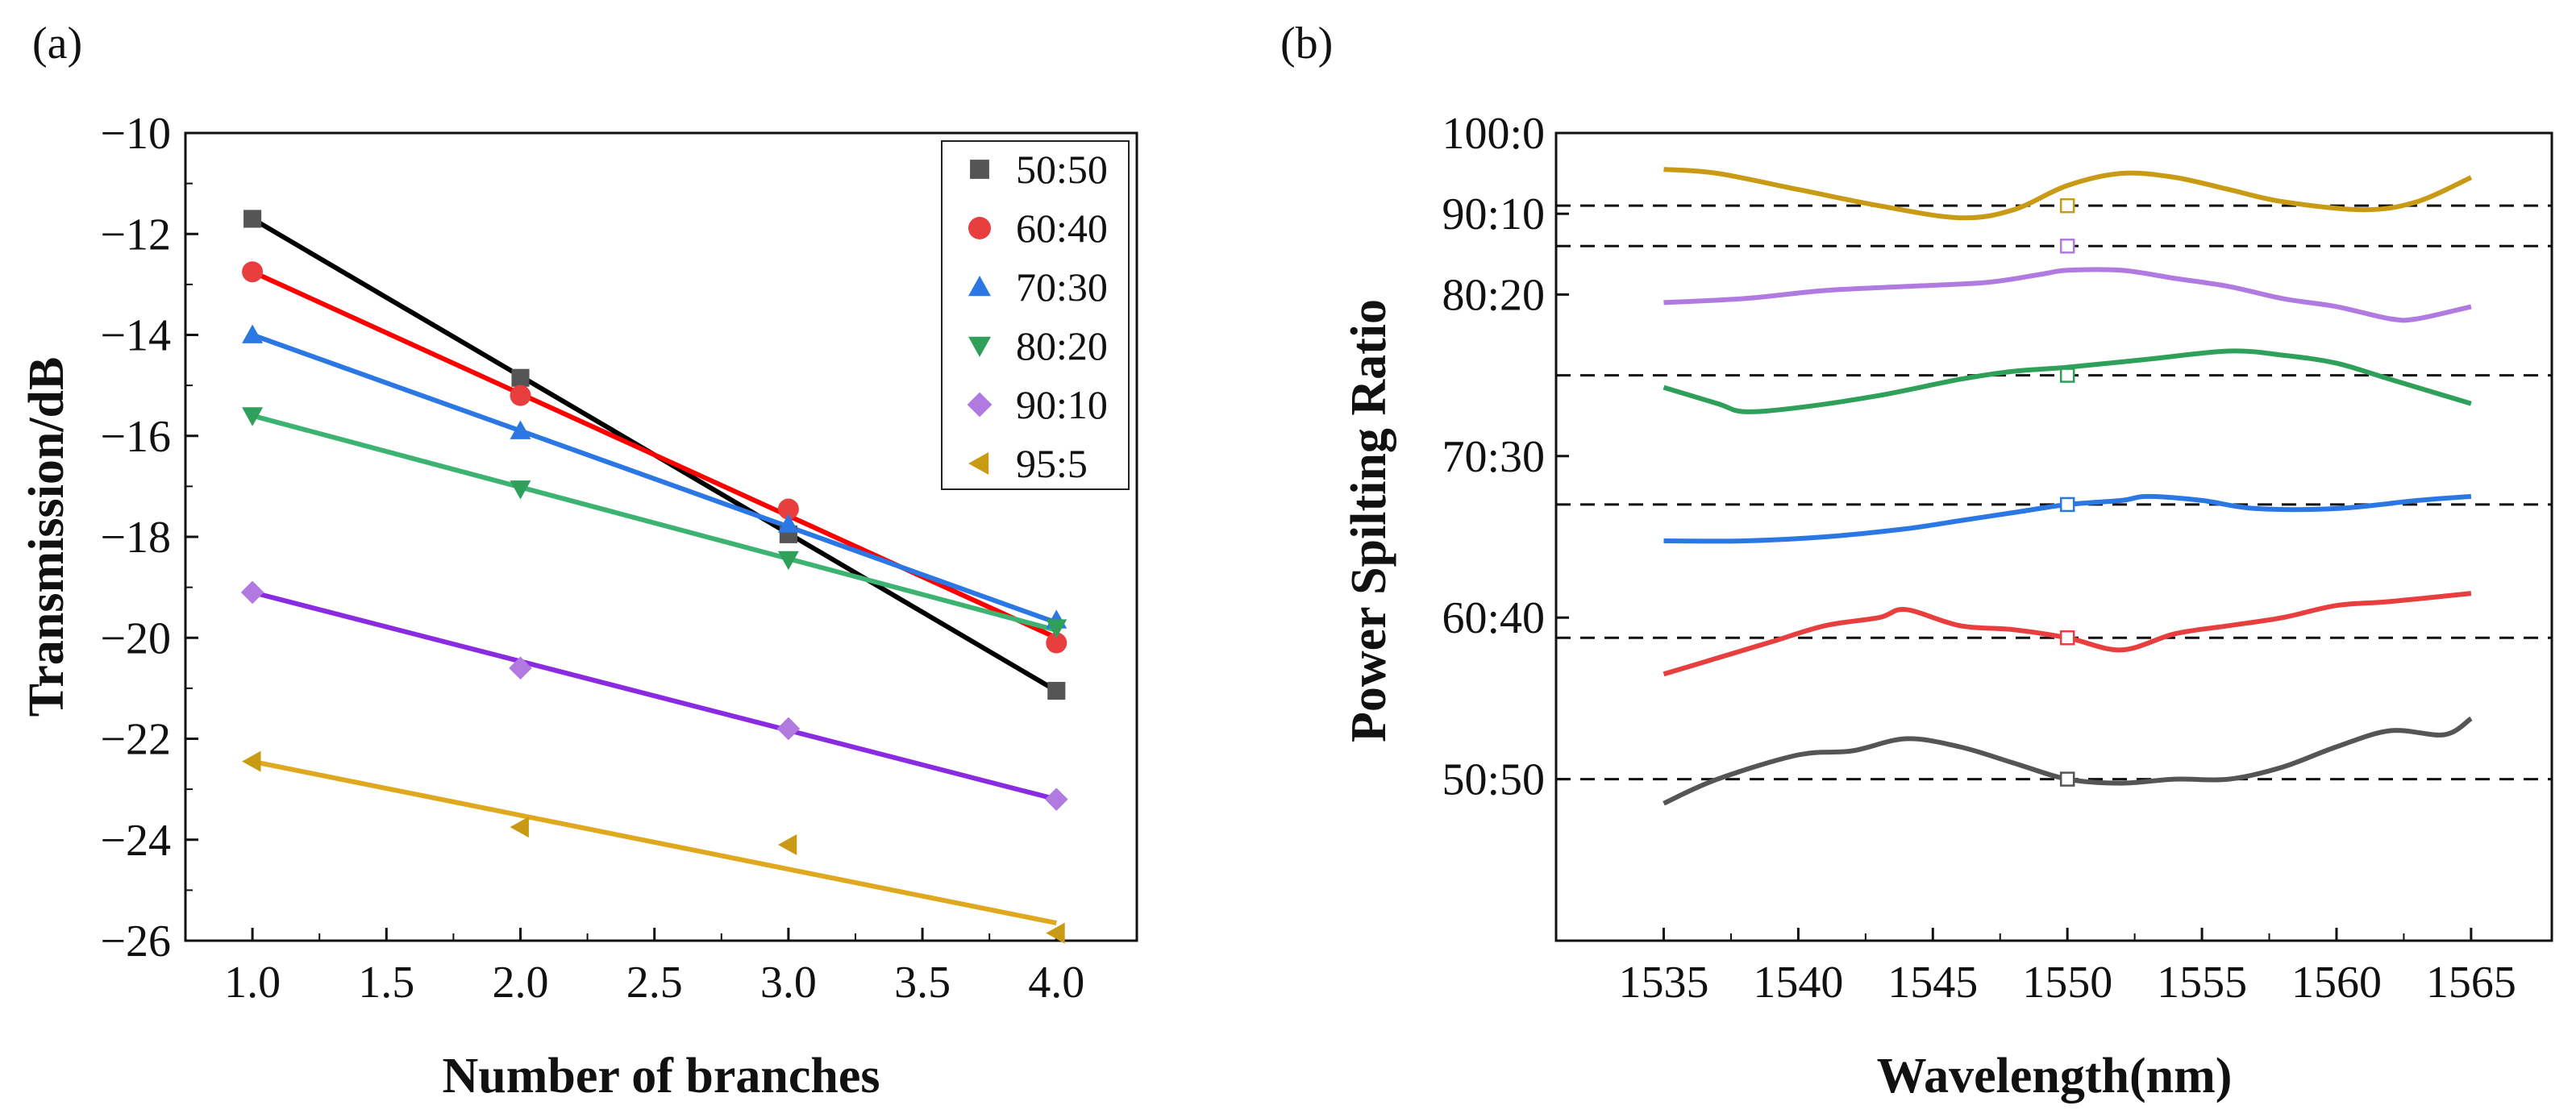 The image size is (2576, 1118). Describe the element at coordinates (135, 941) in the screenshot. I see `y-tick-label: −26` at that location.